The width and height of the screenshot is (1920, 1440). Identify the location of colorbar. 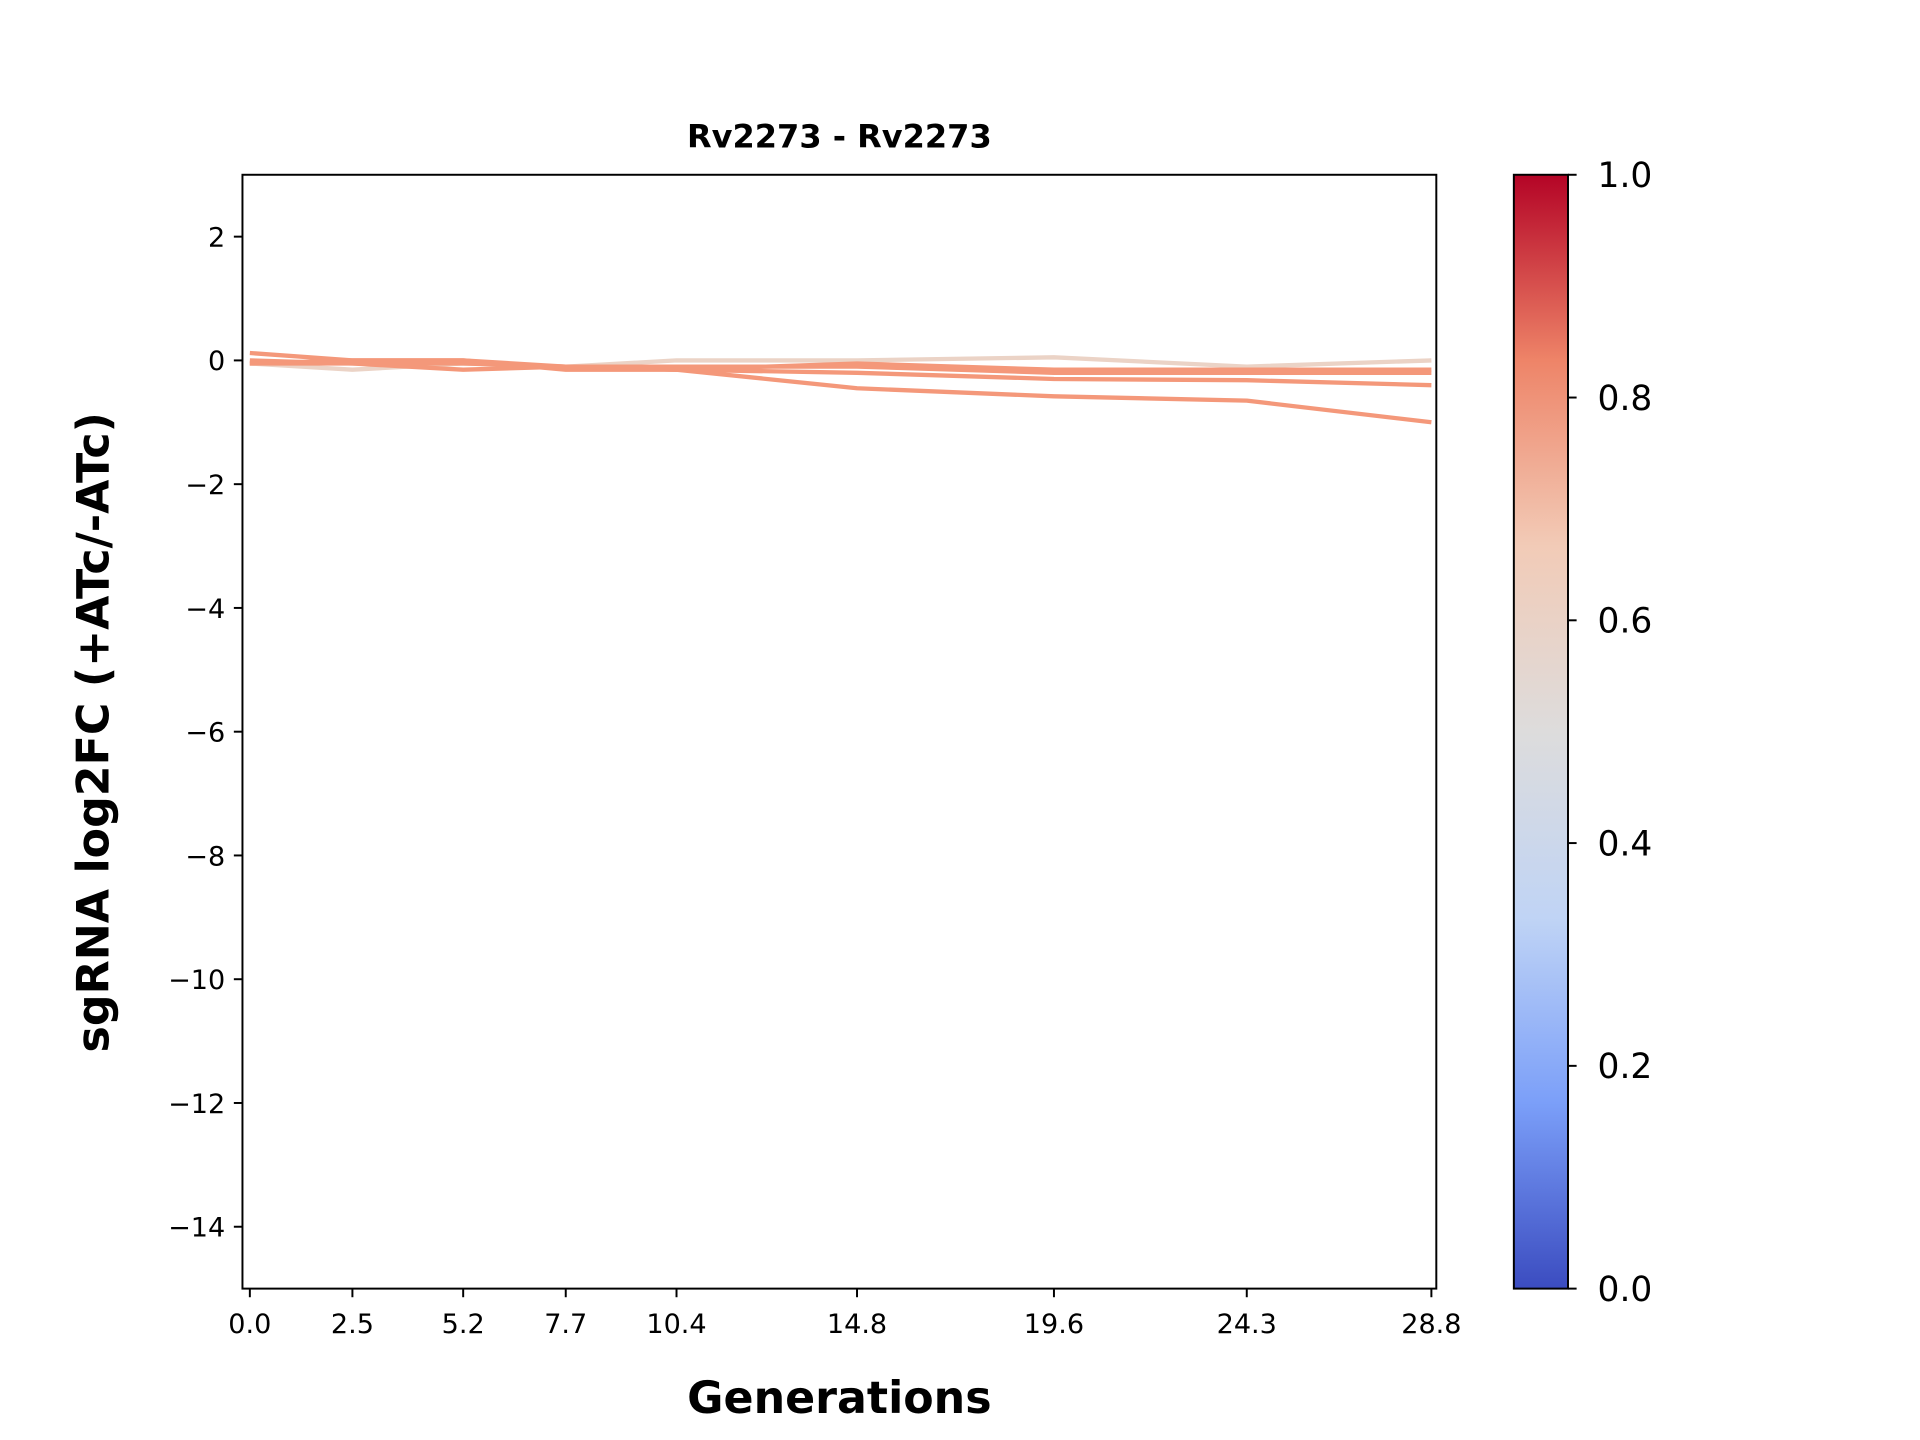
(1540, 731).